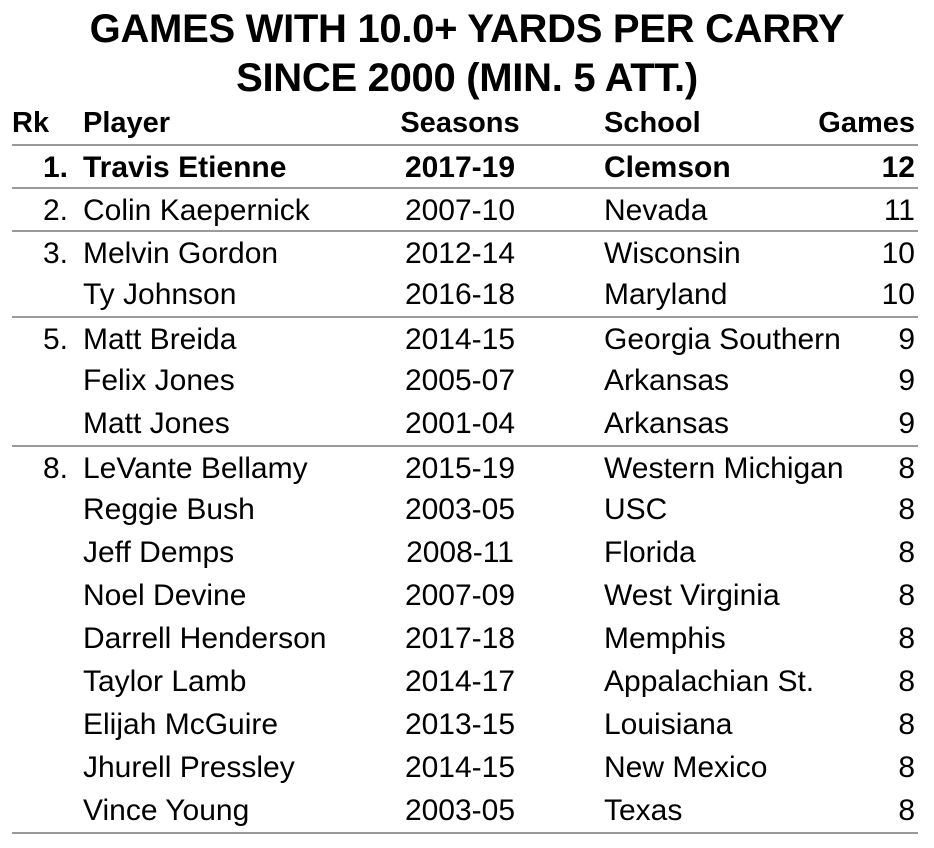  What do you see at coordinates (159, 380) in the screenshot?
I see `player-cell: Felix Jones` at bounding box center [159, 380].